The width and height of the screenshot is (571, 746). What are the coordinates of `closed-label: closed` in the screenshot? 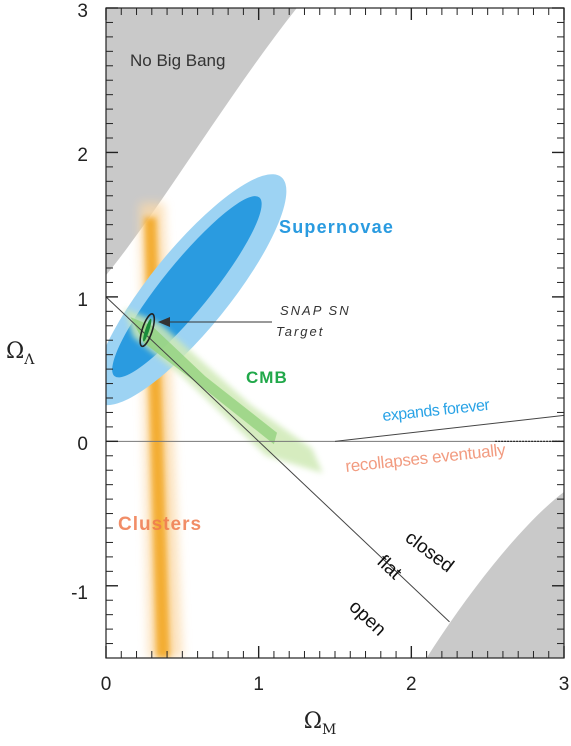 It's located at (429, 552).